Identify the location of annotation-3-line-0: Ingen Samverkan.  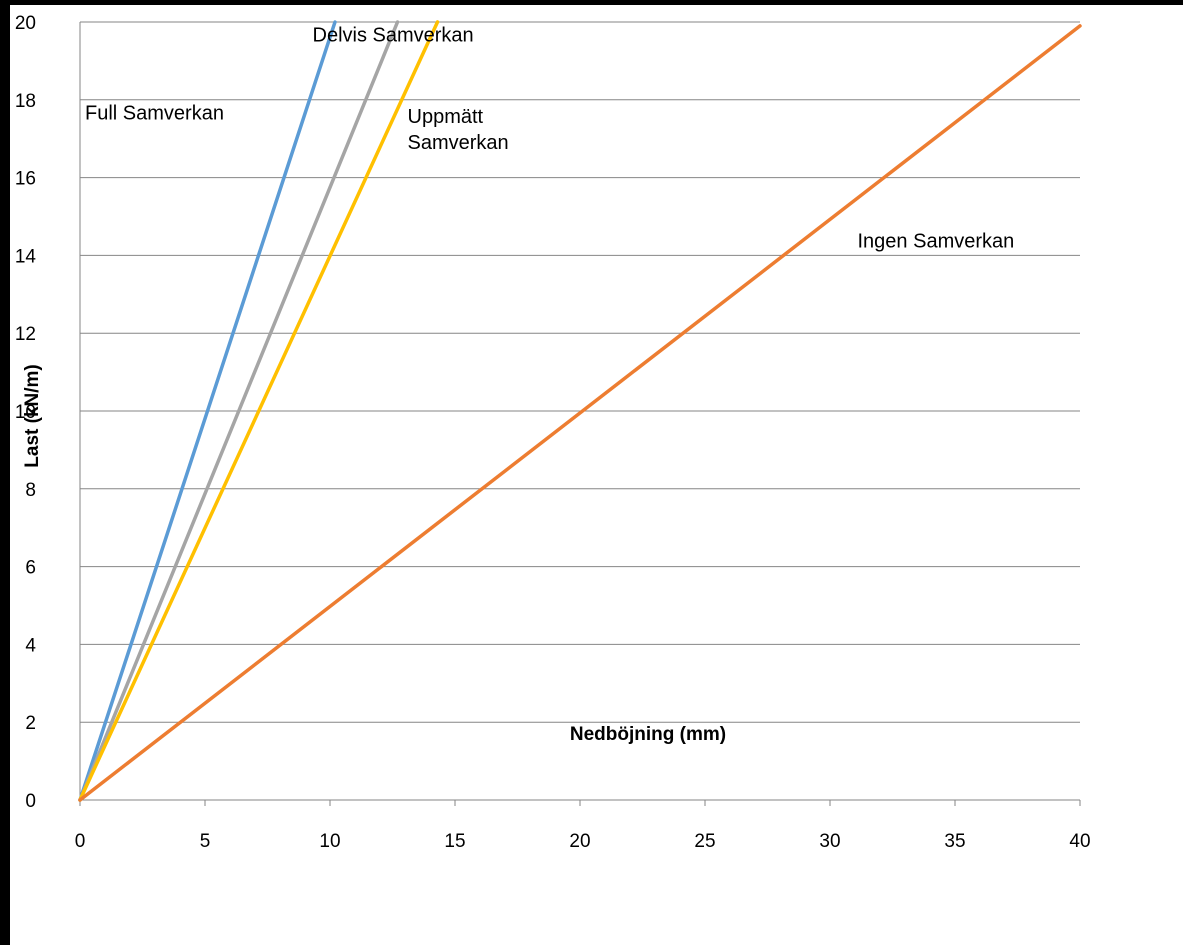
(936, 242).